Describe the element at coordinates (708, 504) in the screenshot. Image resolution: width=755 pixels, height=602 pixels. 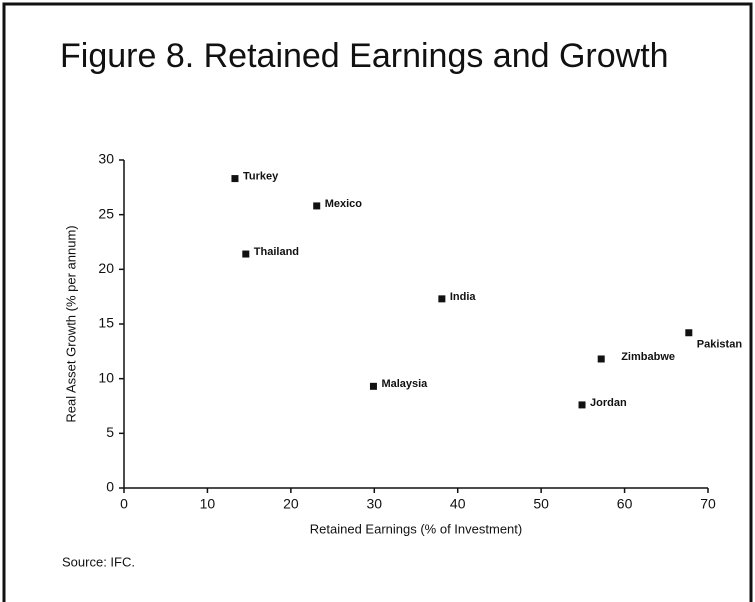
I see `x-tick-label: 70` at that location.